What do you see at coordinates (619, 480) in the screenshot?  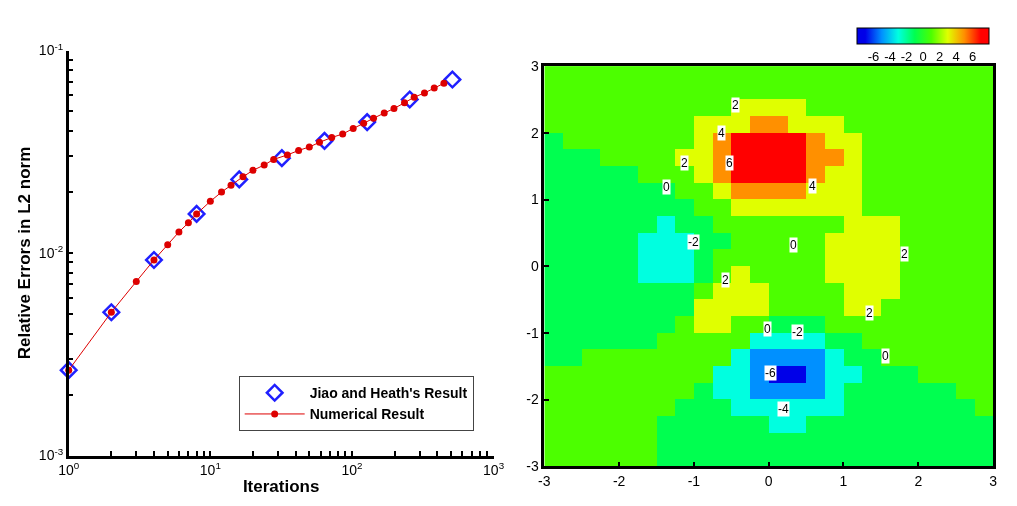 I see `x-tick-label: -2` at bounding box center [619, 480].